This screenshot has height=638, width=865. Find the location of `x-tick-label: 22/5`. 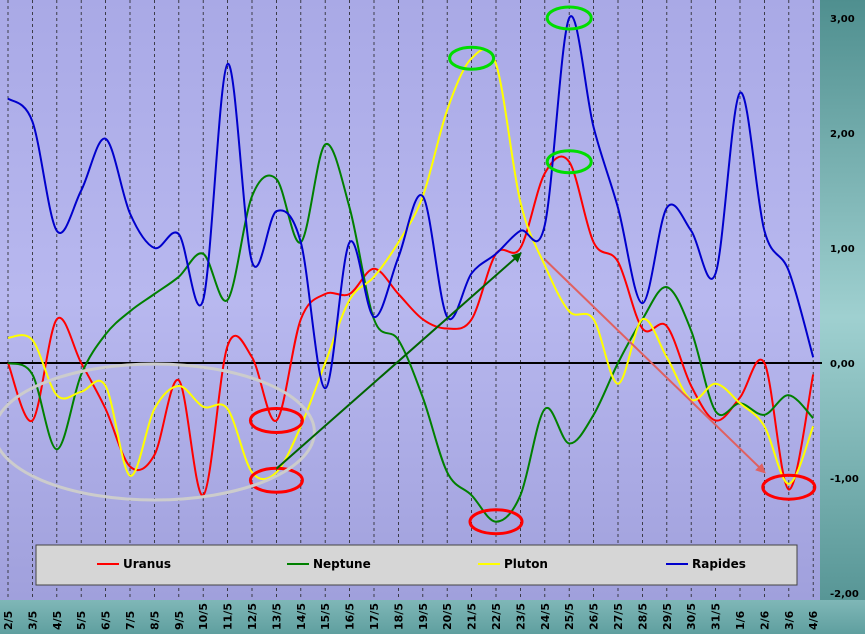

x-tick-label: 22/5 is located at coordinates (496, 616).